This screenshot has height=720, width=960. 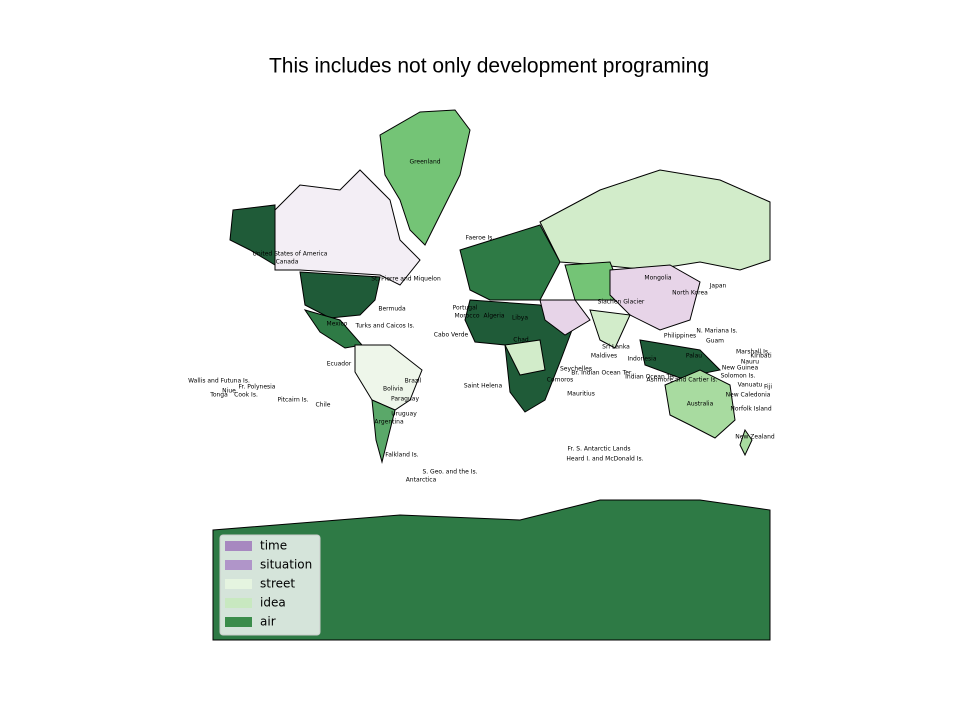 What do you see at coordinates (560, 380) in the screenshot?
I see `country-label: Comoros` at bounding box center [560, 380].